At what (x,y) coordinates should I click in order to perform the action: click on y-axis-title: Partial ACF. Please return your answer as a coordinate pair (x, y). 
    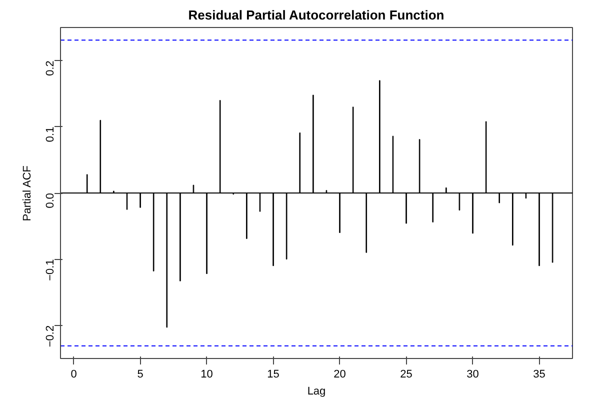
    Looking at the image, I should click on (28, 193).